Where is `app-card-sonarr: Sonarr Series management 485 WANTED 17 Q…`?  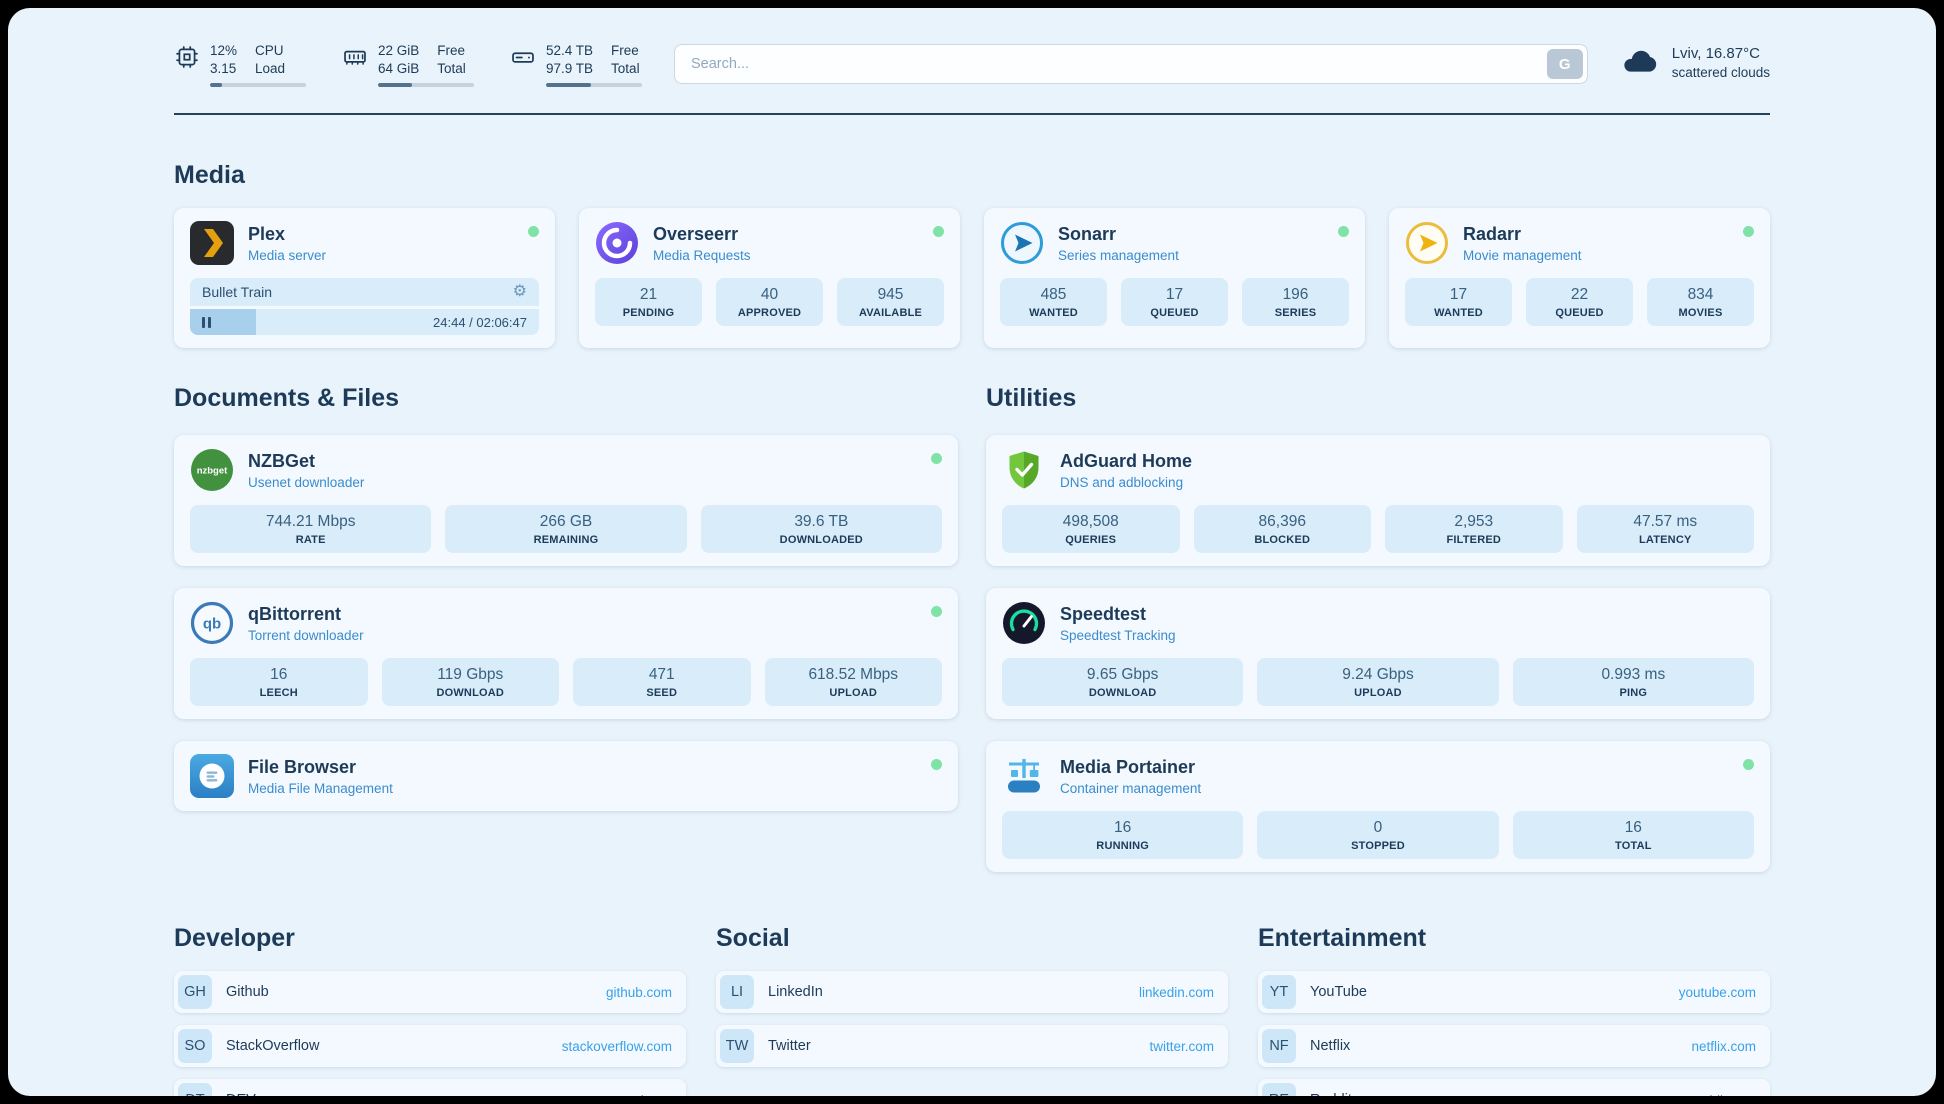 app-card-sonarr: Sonarr Series management 485 WANTED 17 Q… is located at coordinates (1174, 278).